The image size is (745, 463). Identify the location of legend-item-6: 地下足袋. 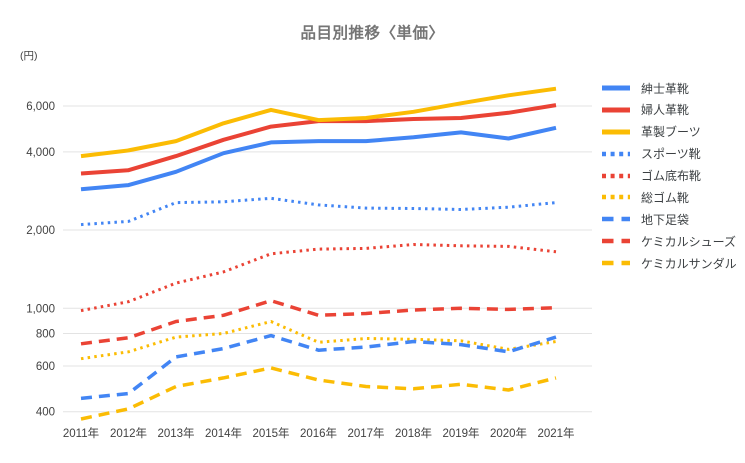
(669, 219).